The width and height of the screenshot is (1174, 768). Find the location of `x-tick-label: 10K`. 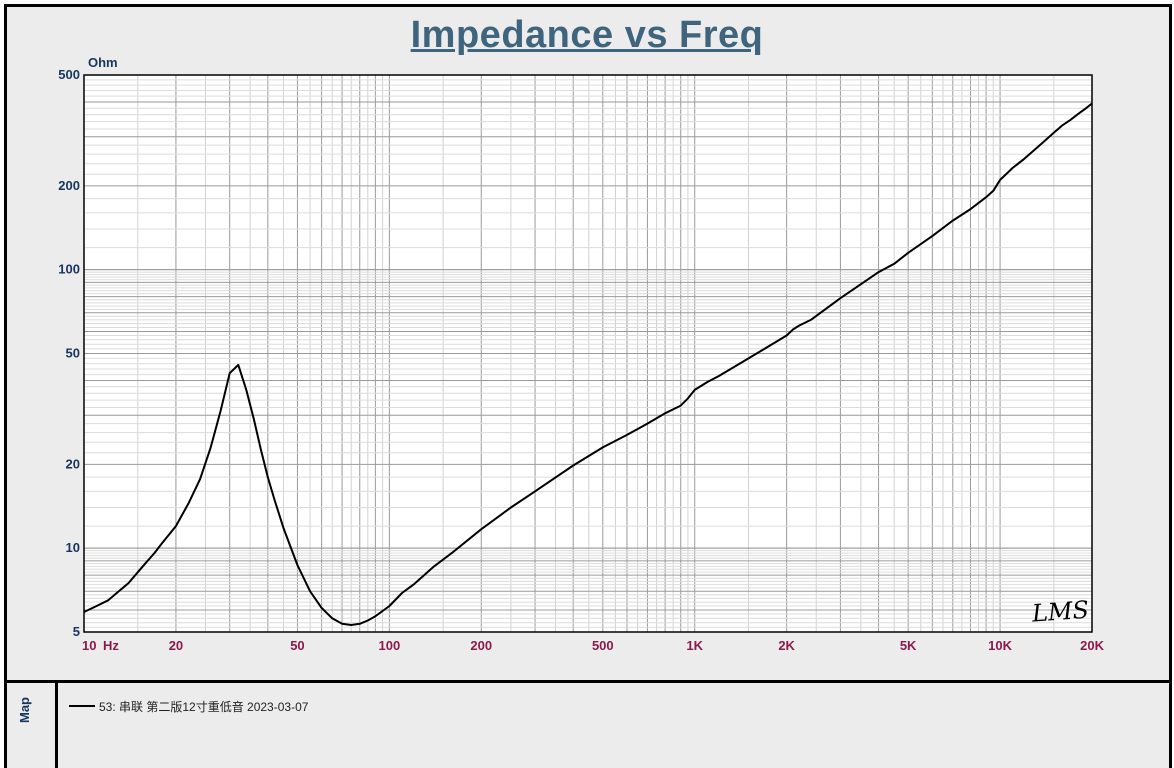

x-tick-label: 10K is located at coordinates (1000, 645).